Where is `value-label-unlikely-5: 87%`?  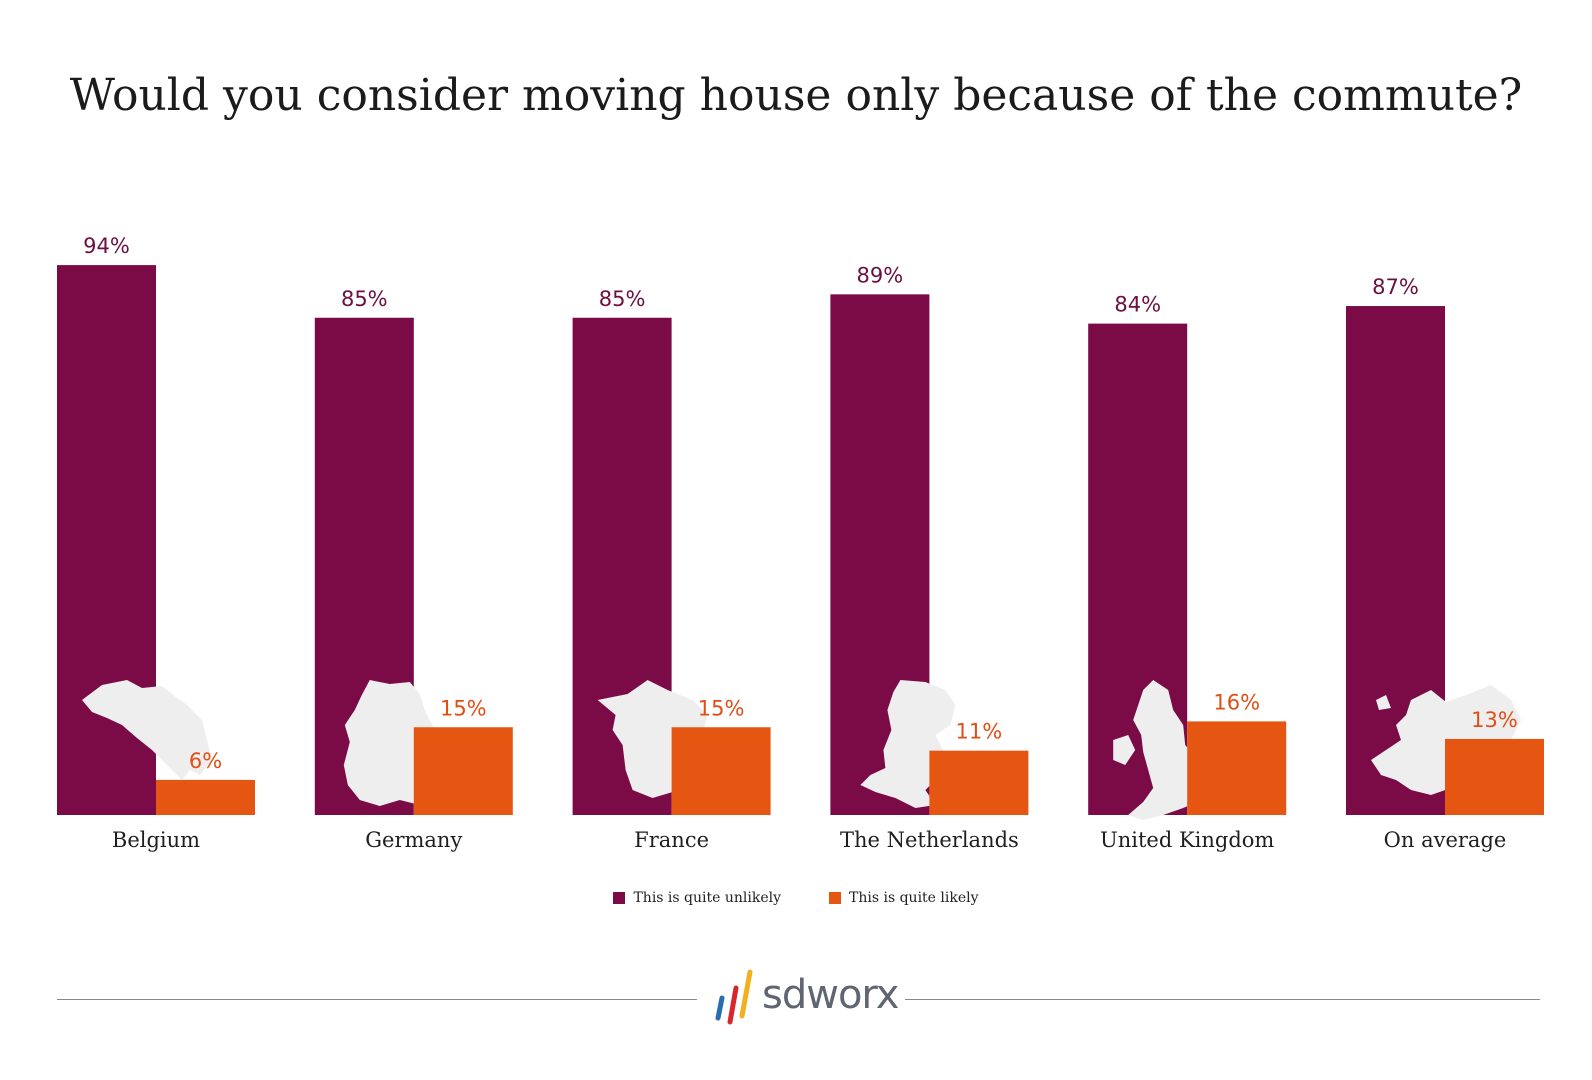 value-label-unlikely-5: 87% is located at coordinates (1395, 287).